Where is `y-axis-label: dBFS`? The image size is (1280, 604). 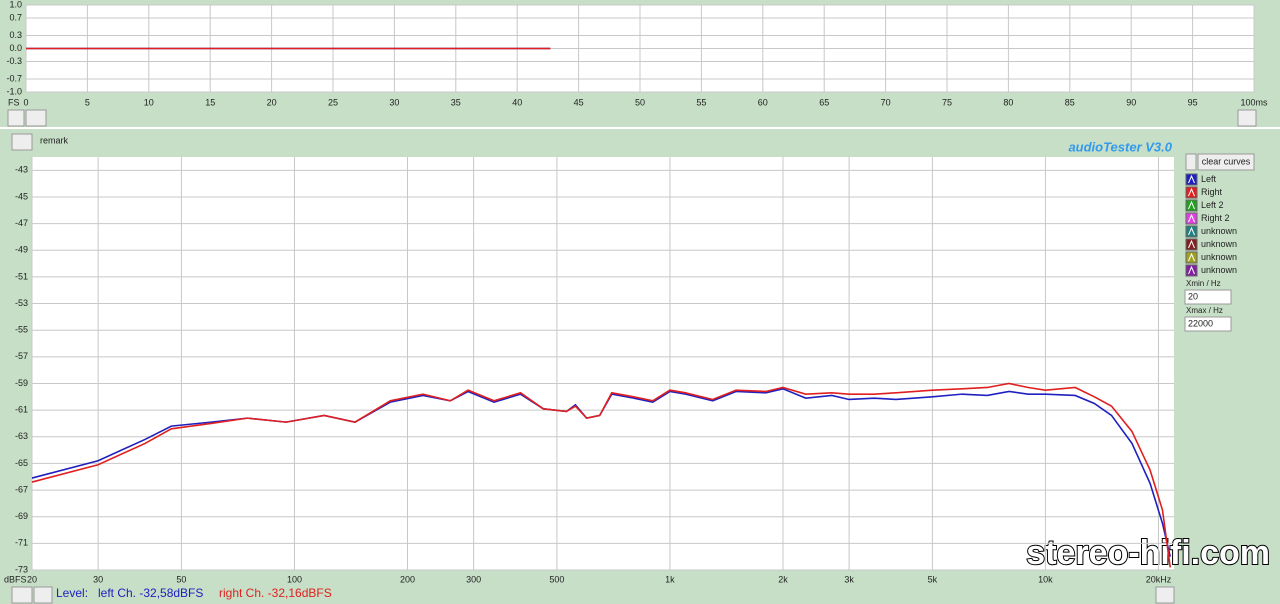 y-axis-label: dBFS is located at coordinates (15, 579).